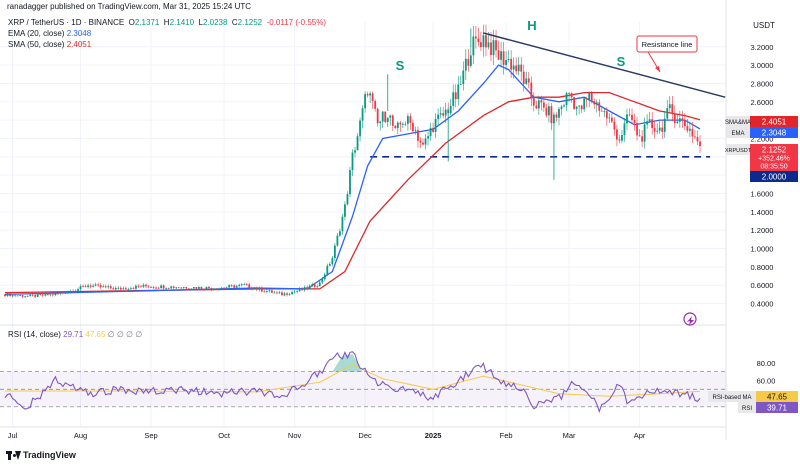 The image size is (800, 467). Describe the element at coordinates (753, 396) in the screenshot. I see `rsi-ma-badge: RSI-based MA 47.65` at that location.